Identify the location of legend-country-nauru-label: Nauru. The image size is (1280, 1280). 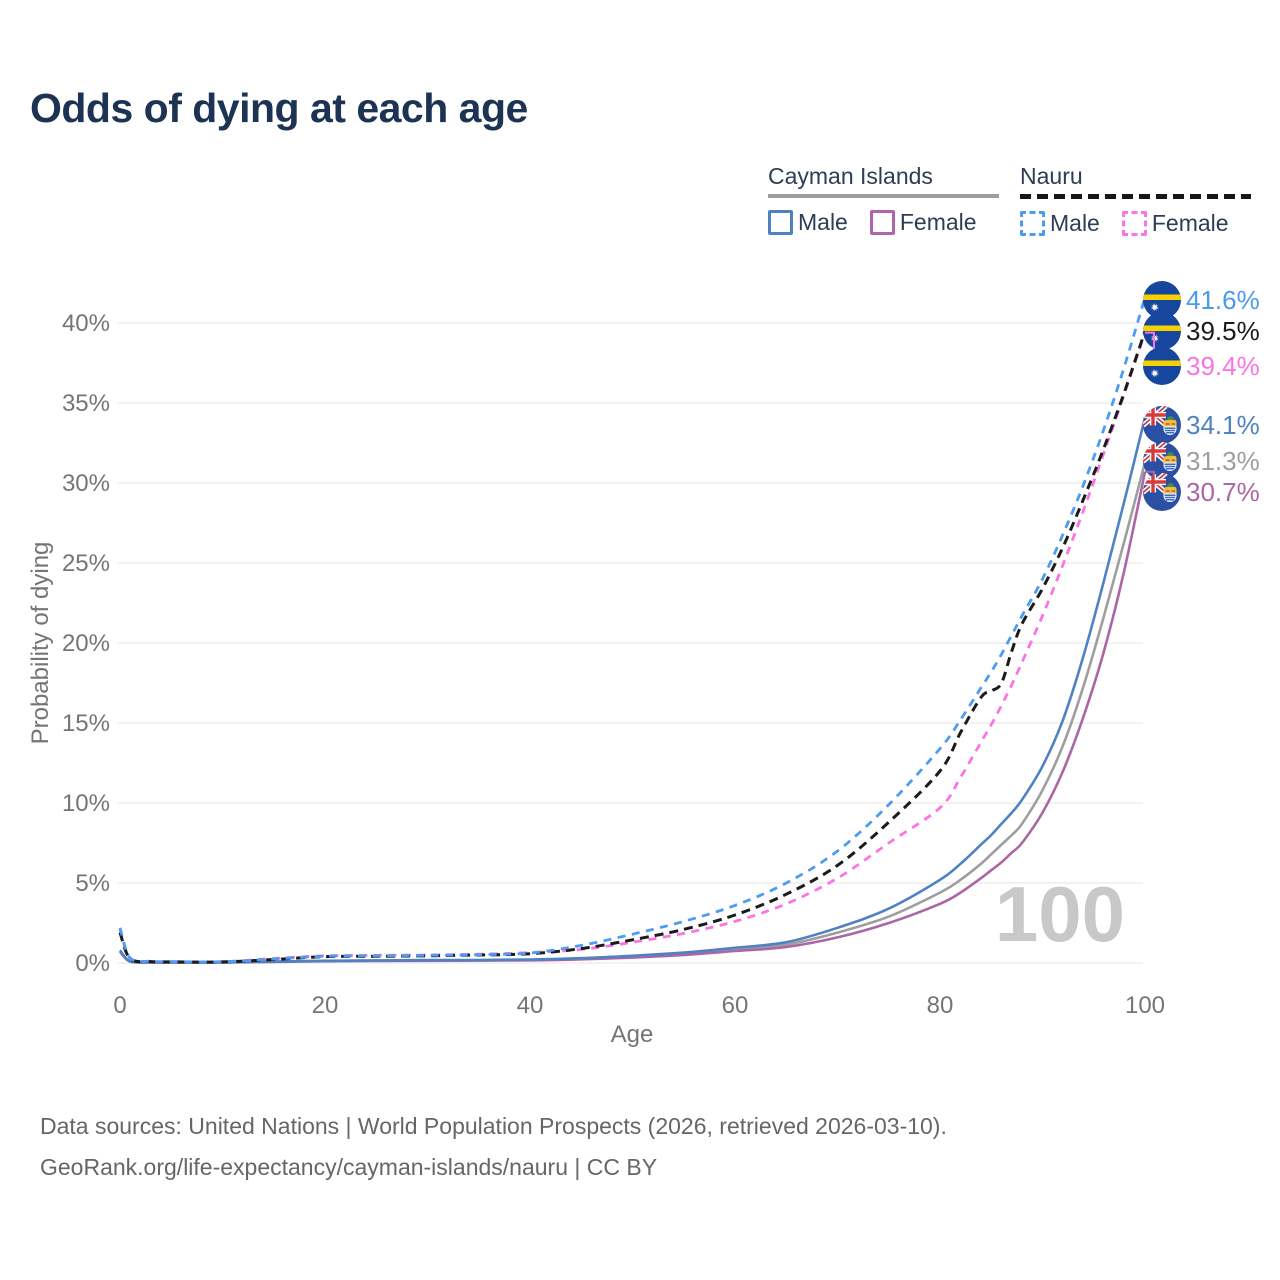
(1051, 176).